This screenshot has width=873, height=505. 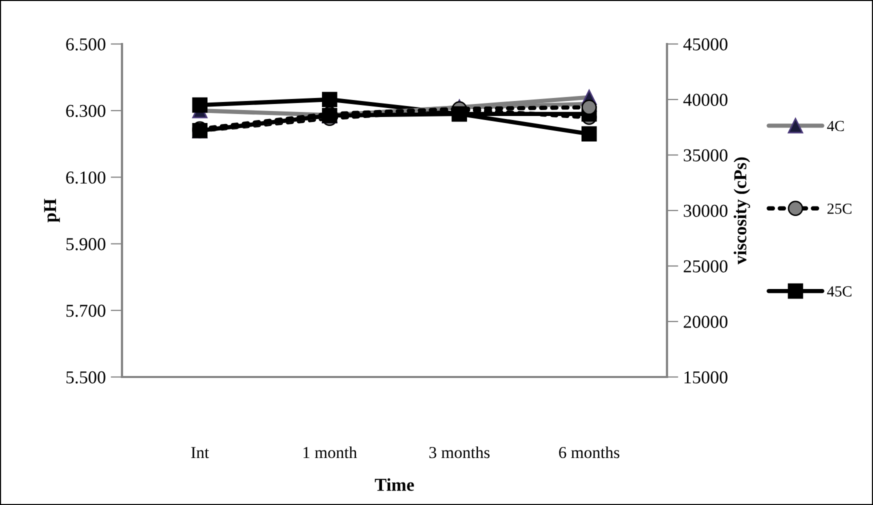 What do you see at coordinates (706, 210) in the screenshot?
I see `y2-tick-label: 30000` at bounding box center [706, 210].